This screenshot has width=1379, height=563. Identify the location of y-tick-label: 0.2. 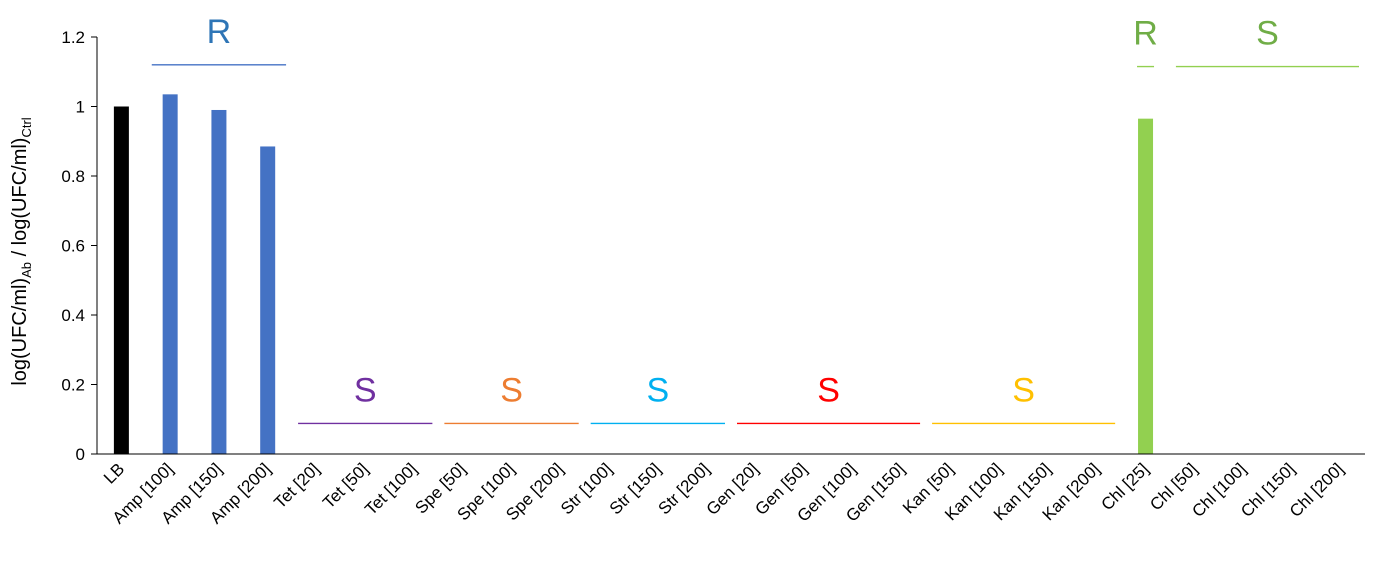
(73, 385).